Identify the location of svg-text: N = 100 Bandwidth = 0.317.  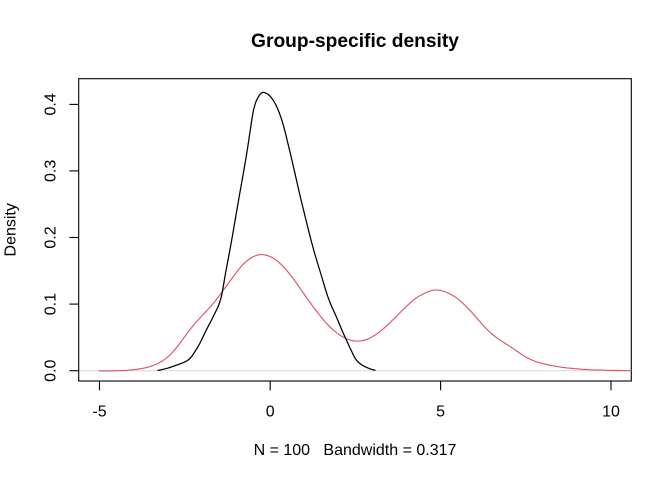
(355, 450).